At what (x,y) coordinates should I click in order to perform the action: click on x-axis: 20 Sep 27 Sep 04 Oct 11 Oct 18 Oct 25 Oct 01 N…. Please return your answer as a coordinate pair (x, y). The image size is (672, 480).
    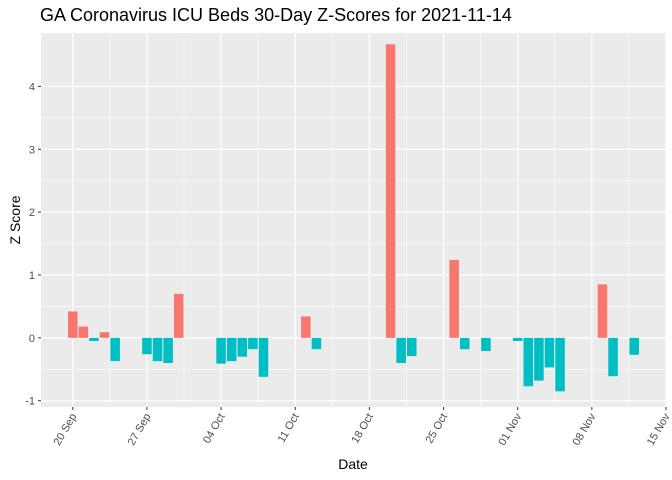
    Looking at the image, I should click on (362, 427).